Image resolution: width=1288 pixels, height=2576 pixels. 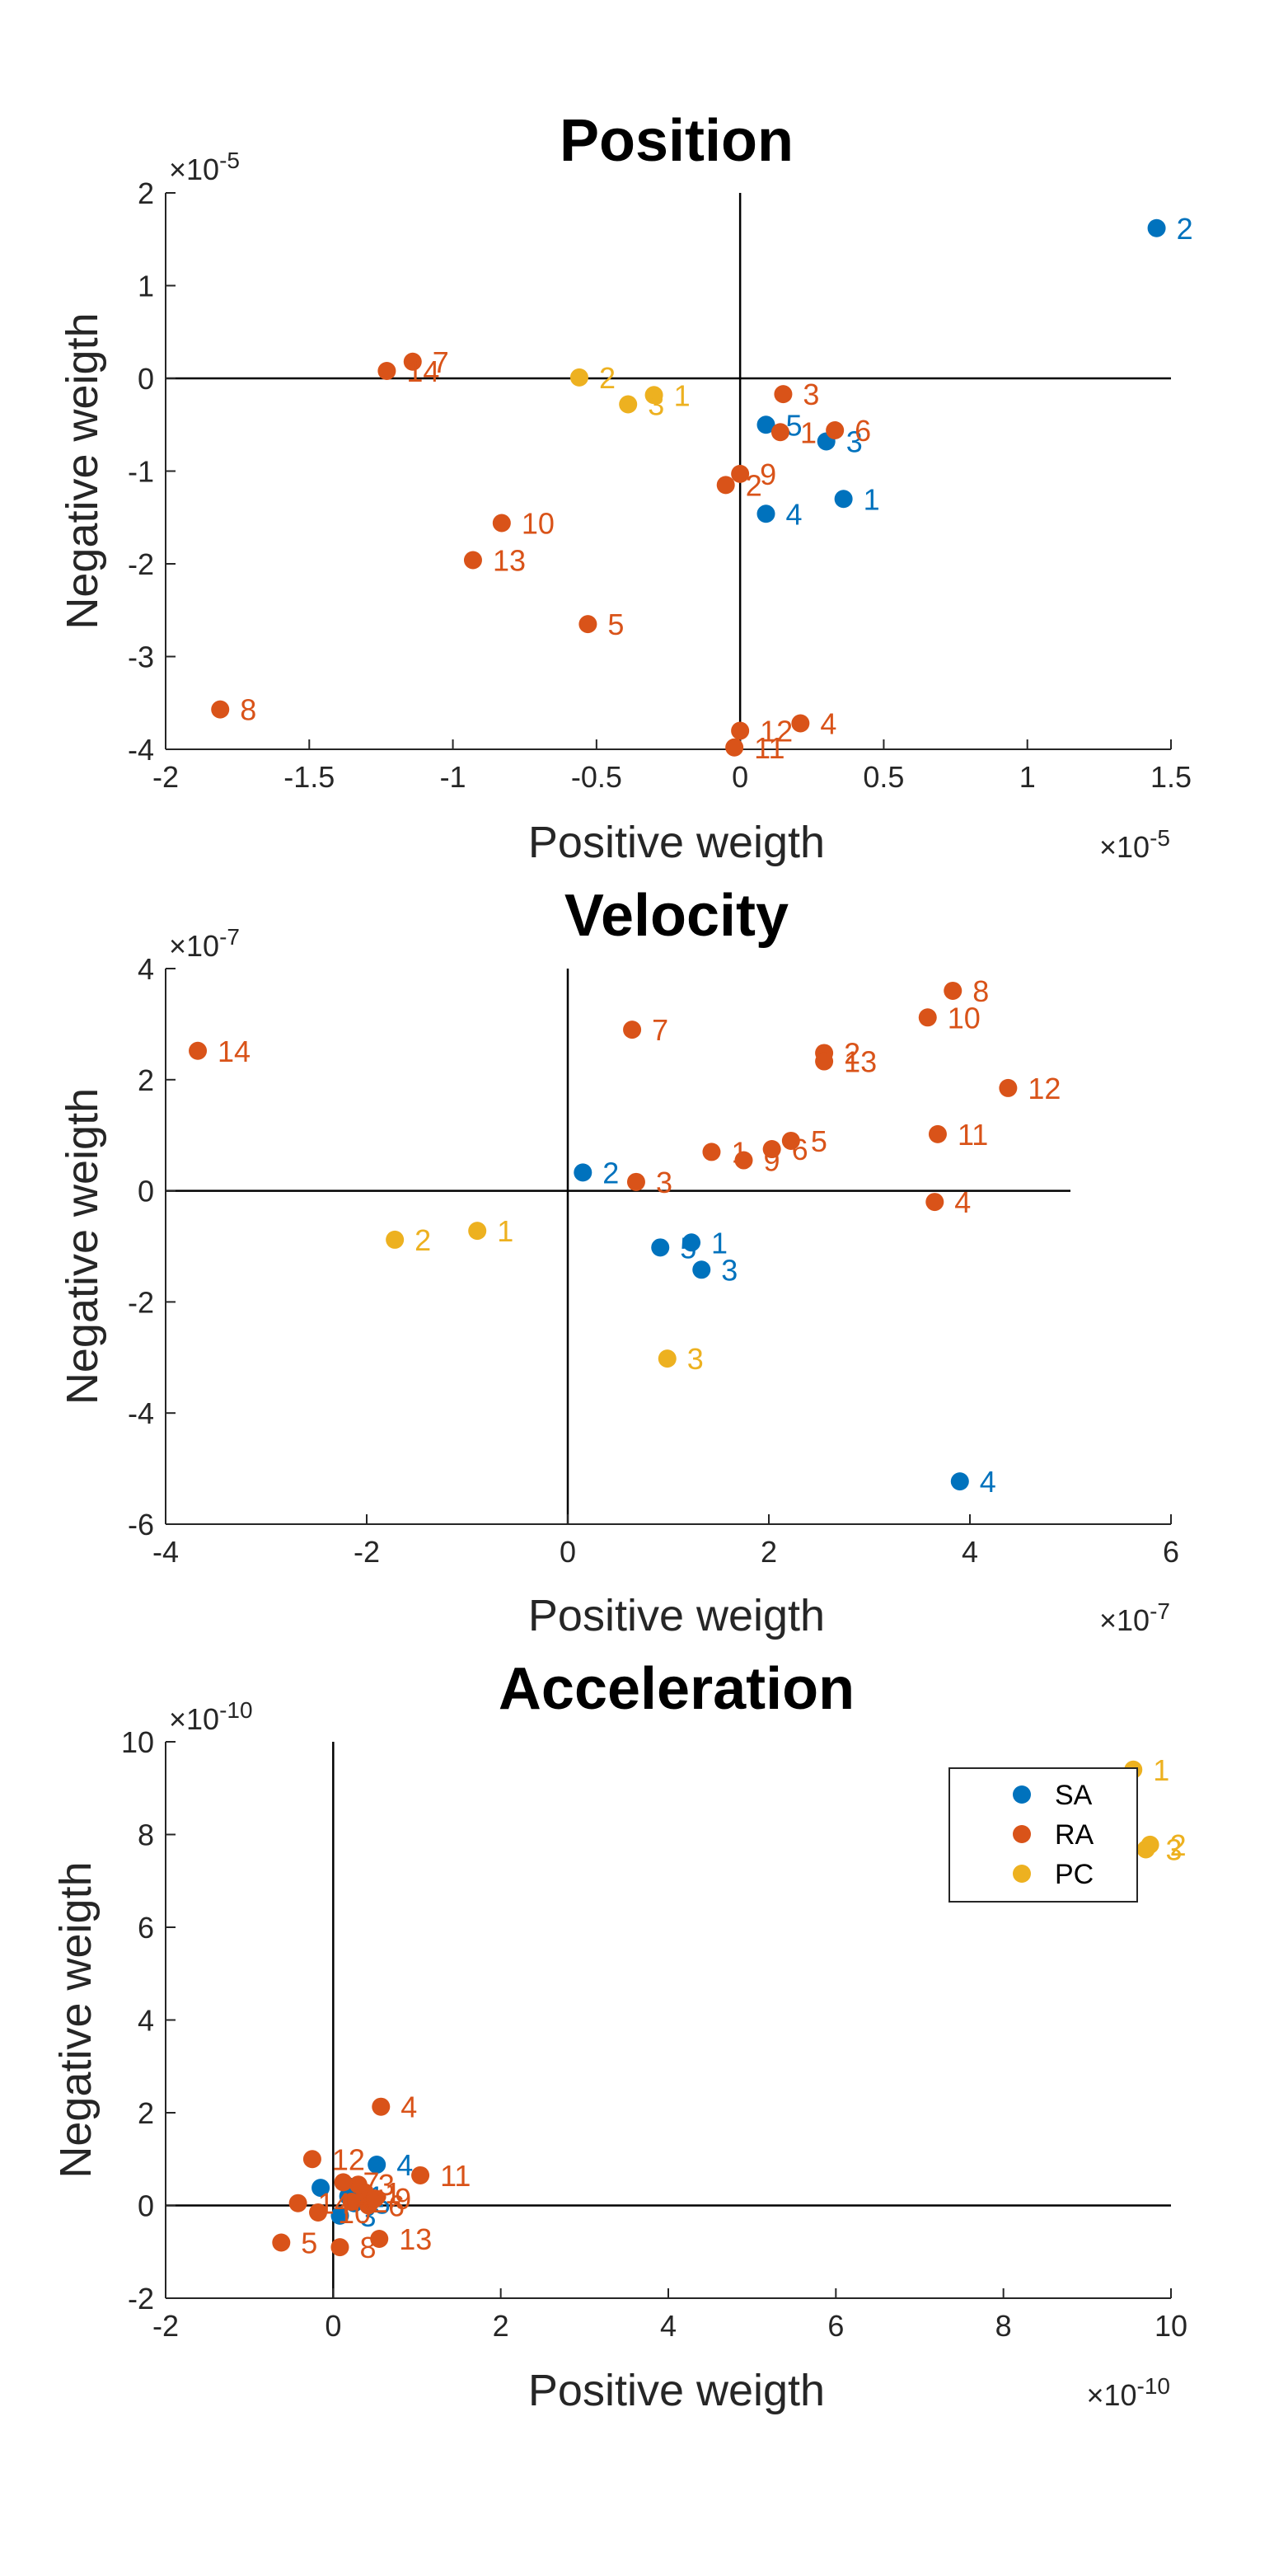 What do you see at coordinates (204, 167) in the screenshot?
I see `y-exponent-label: ×10⁻⁵` at bounding box center [204, 167].